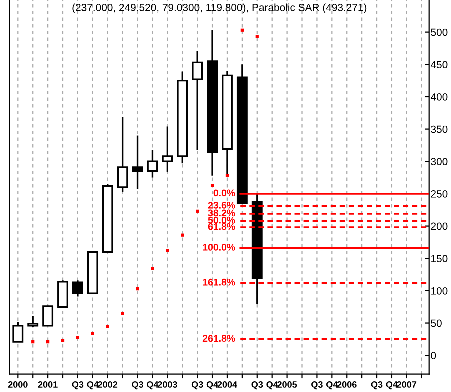 Image resolution: width=451 pixels, height=392 pixels. I want to click on y-tick-label: 400, so click(439, 97).